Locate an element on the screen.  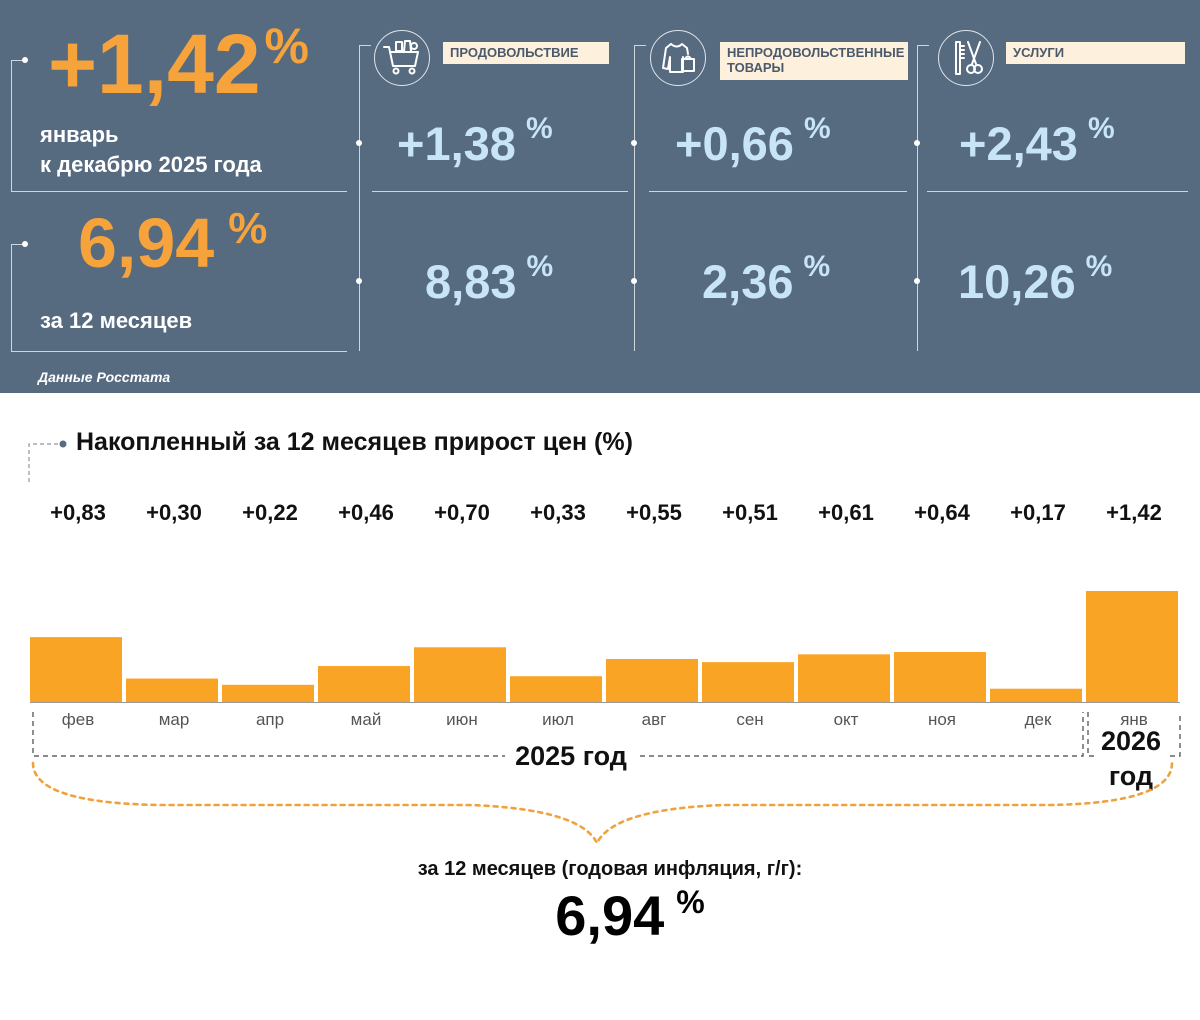
data-source: Данные Росстата is located at coordinates (104, 377).